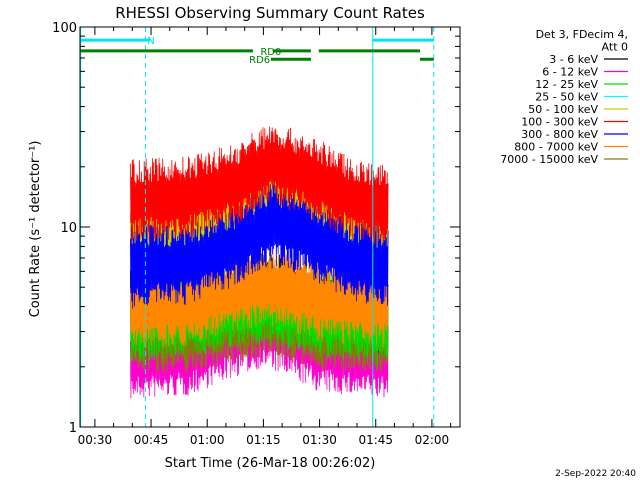  I want to click on legend-label: 12 - 25 keV, so click(566, 84).